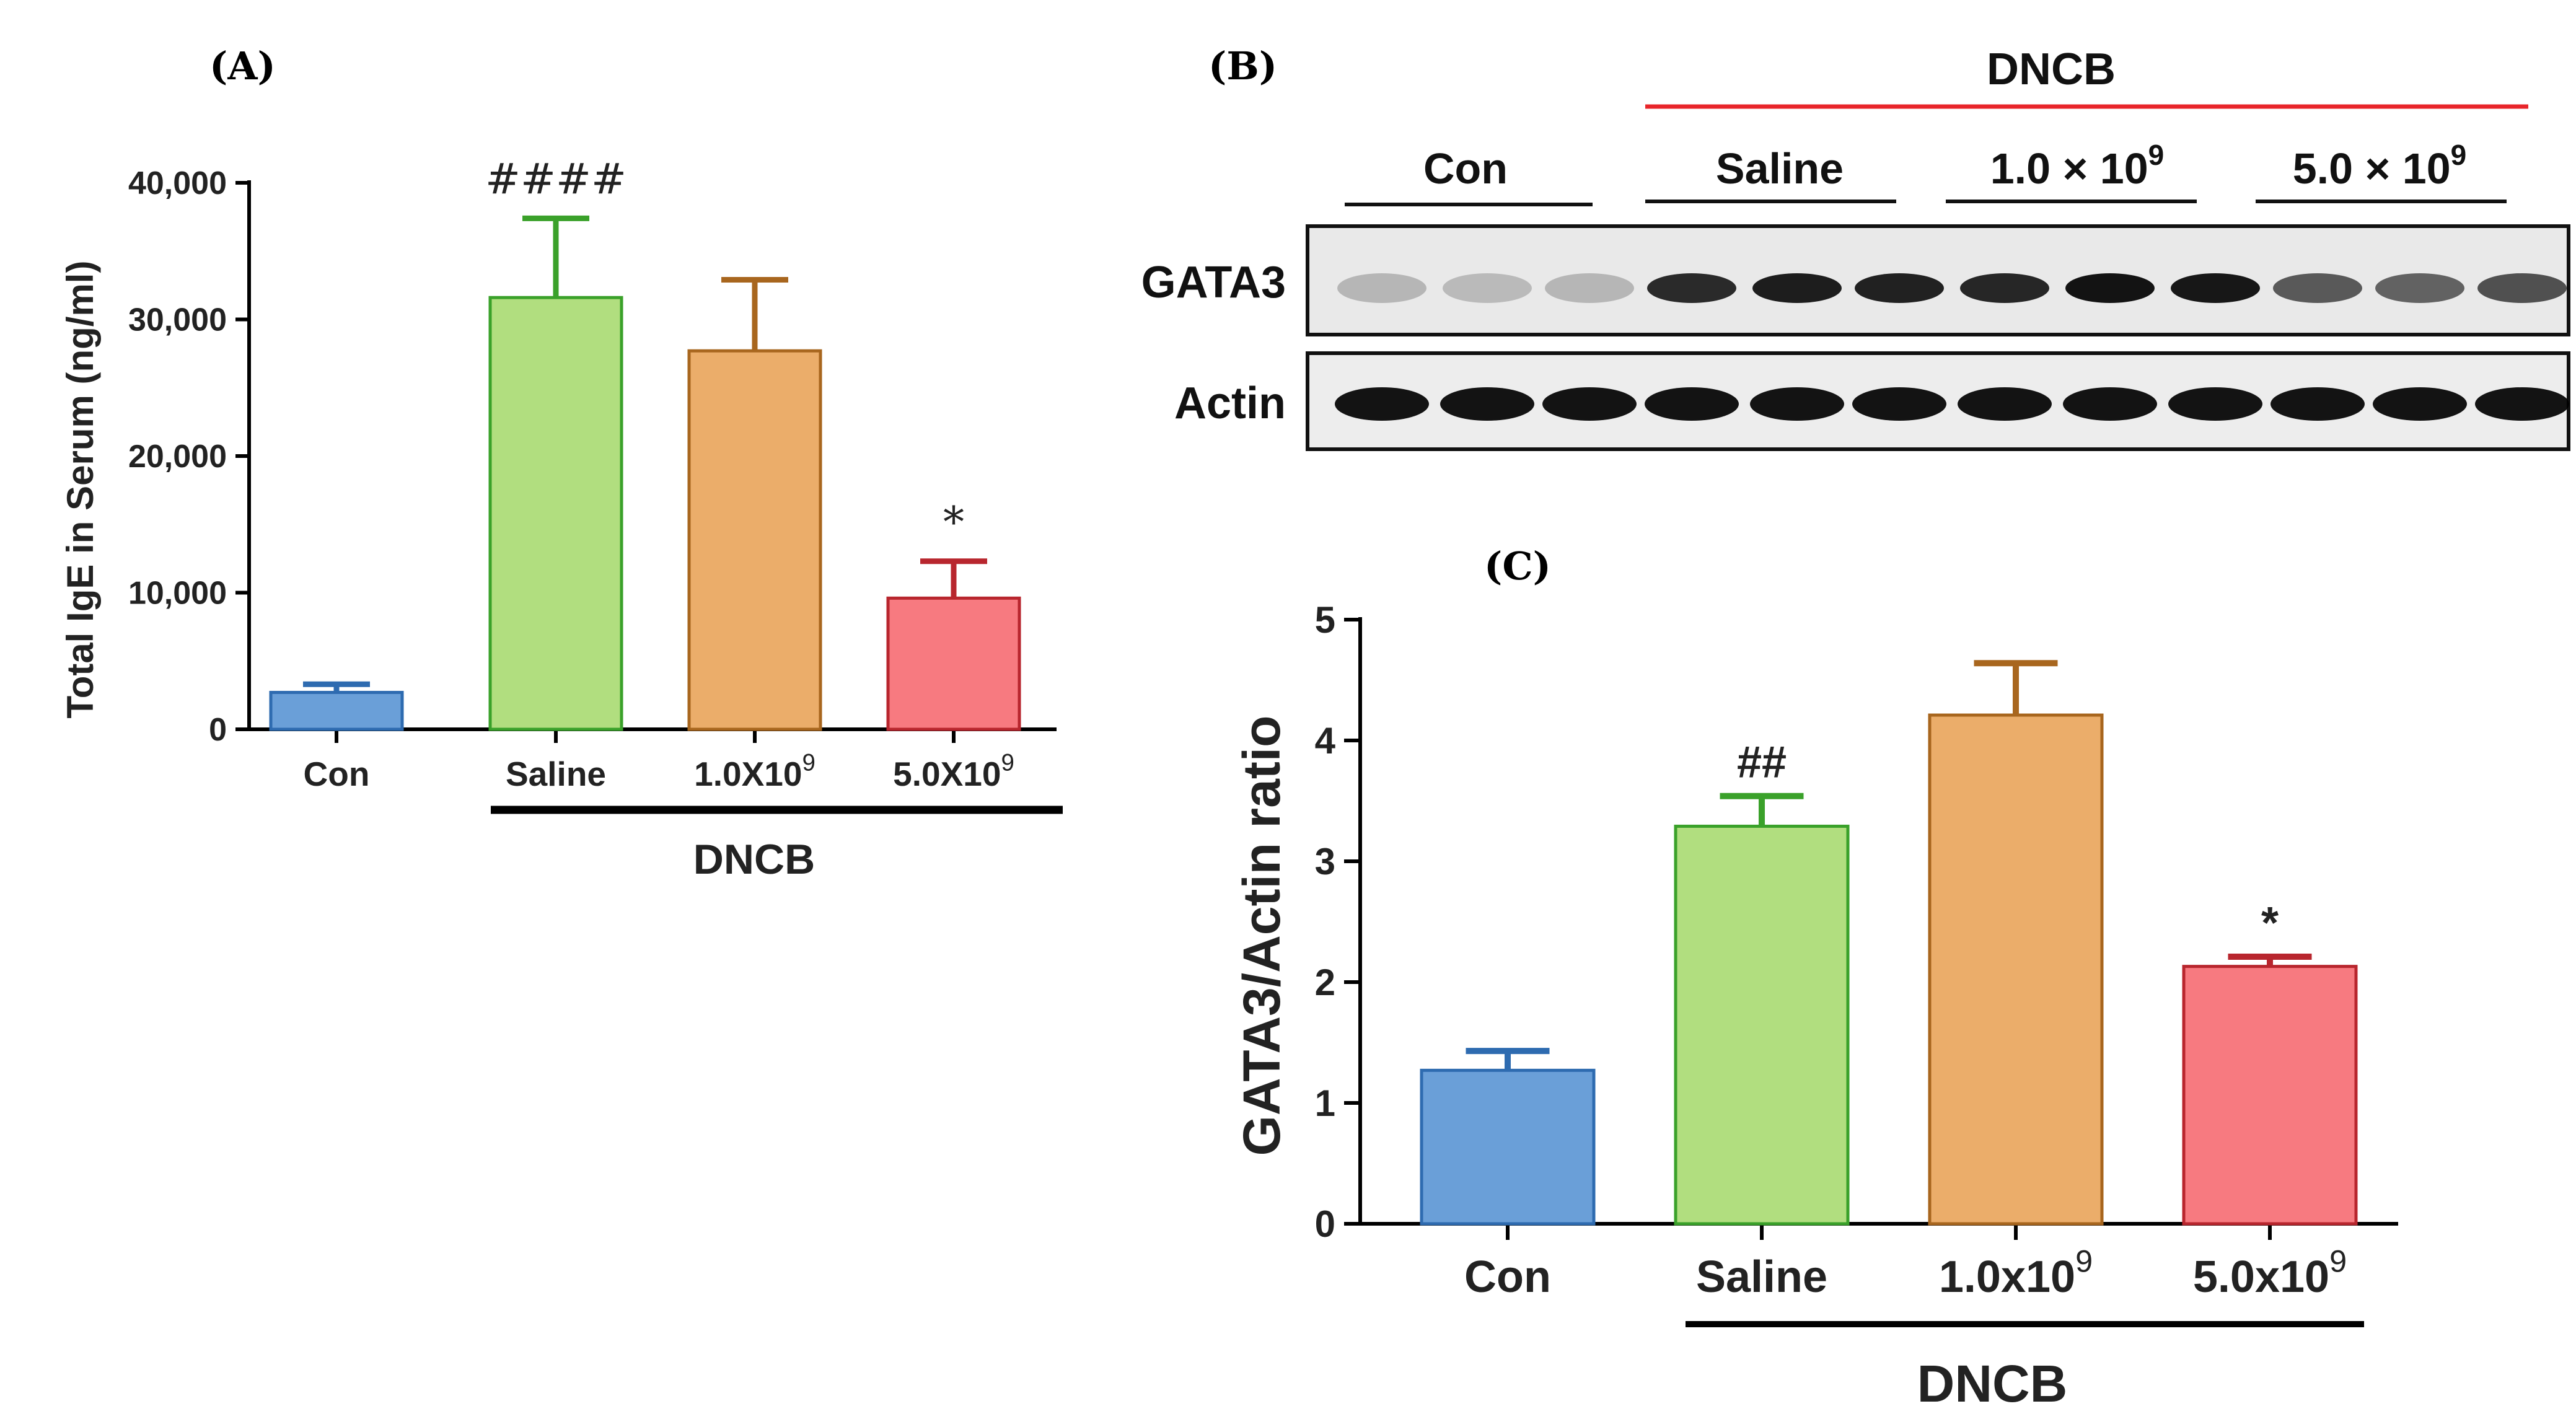 The width and height of the screenshot is (2576, 1414). I want to click on y-tick-label: 1, so click(1325, 1103).